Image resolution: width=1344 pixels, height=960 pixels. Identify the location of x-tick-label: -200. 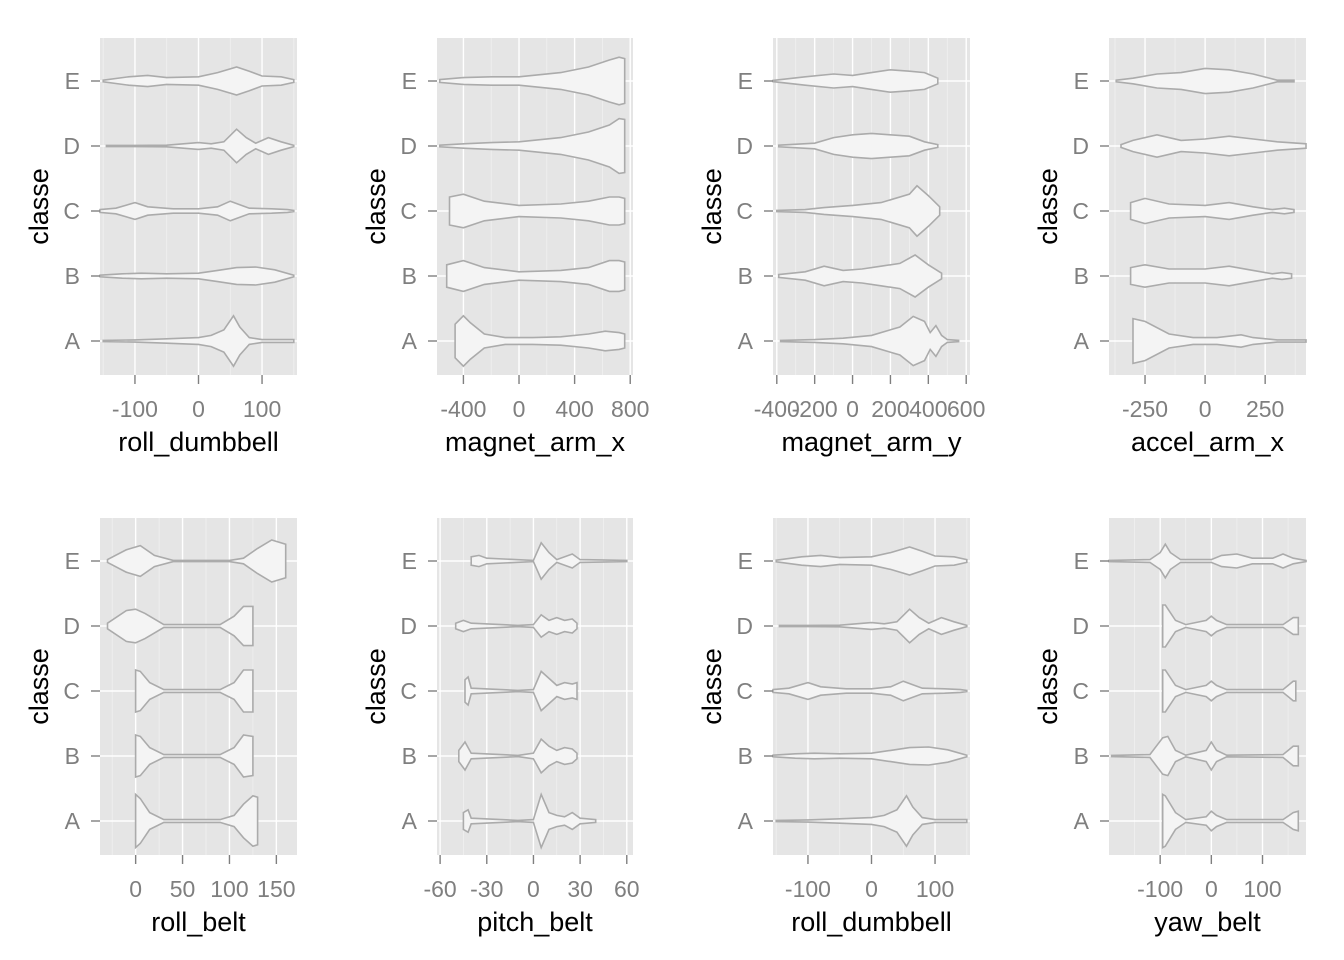
(815, 409).